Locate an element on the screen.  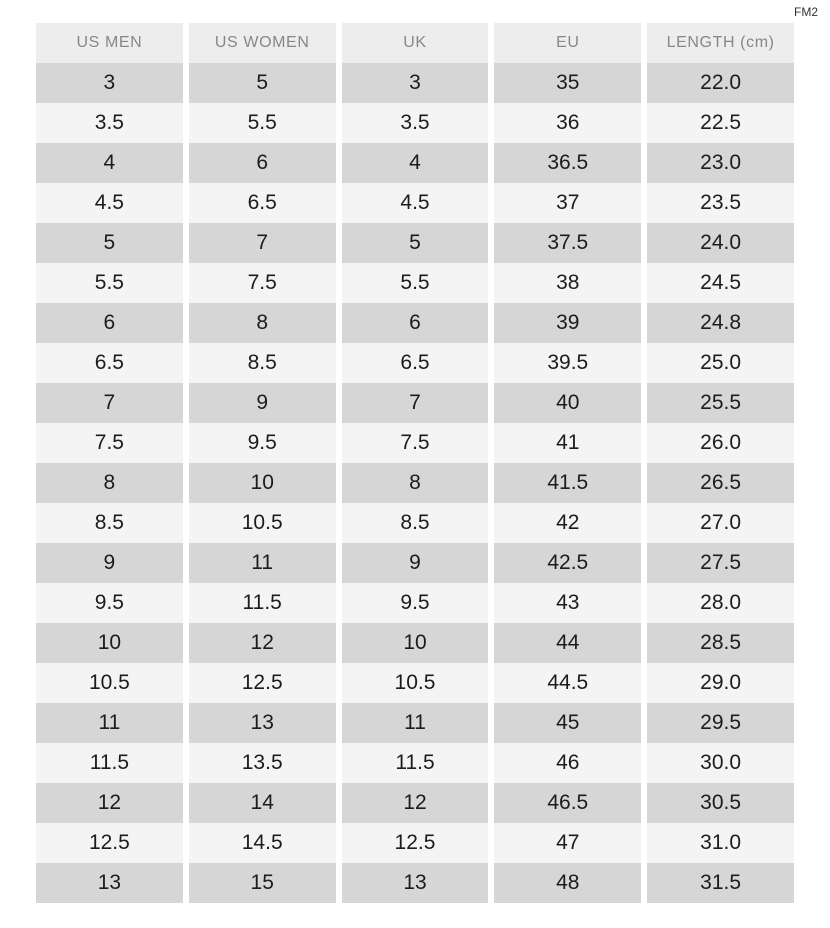
table-cell: 37 is located at coordinates (568, 203).